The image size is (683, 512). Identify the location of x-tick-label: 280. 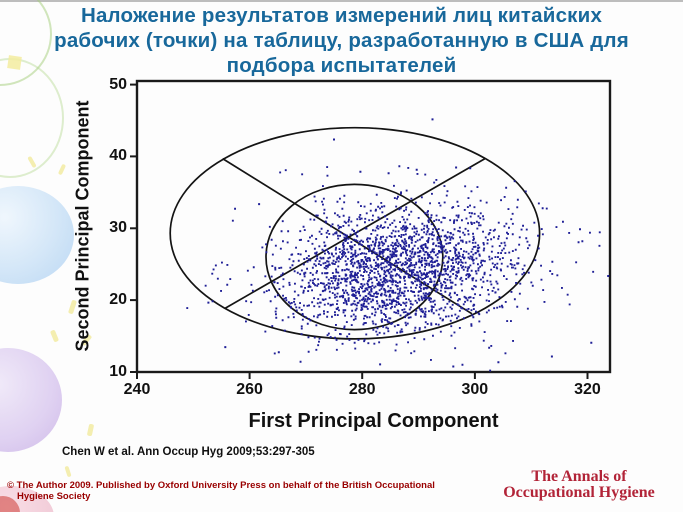
(362, 389).